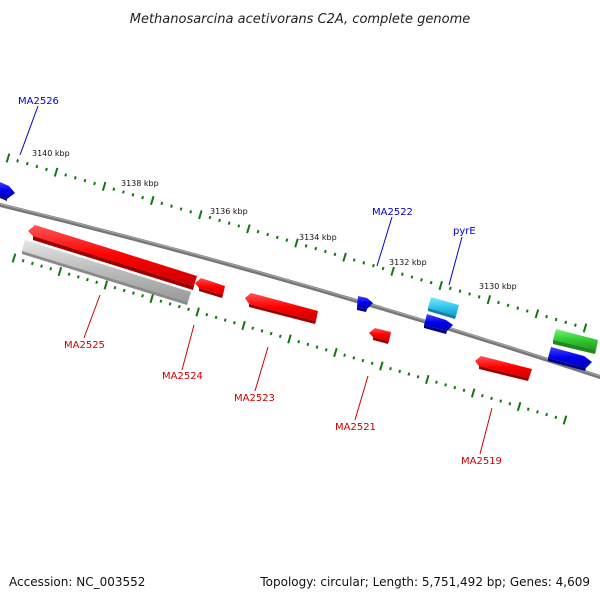 The width and height of the screenshot is (600, 600). I want to click on leader-MA2524, so click(188, 347).